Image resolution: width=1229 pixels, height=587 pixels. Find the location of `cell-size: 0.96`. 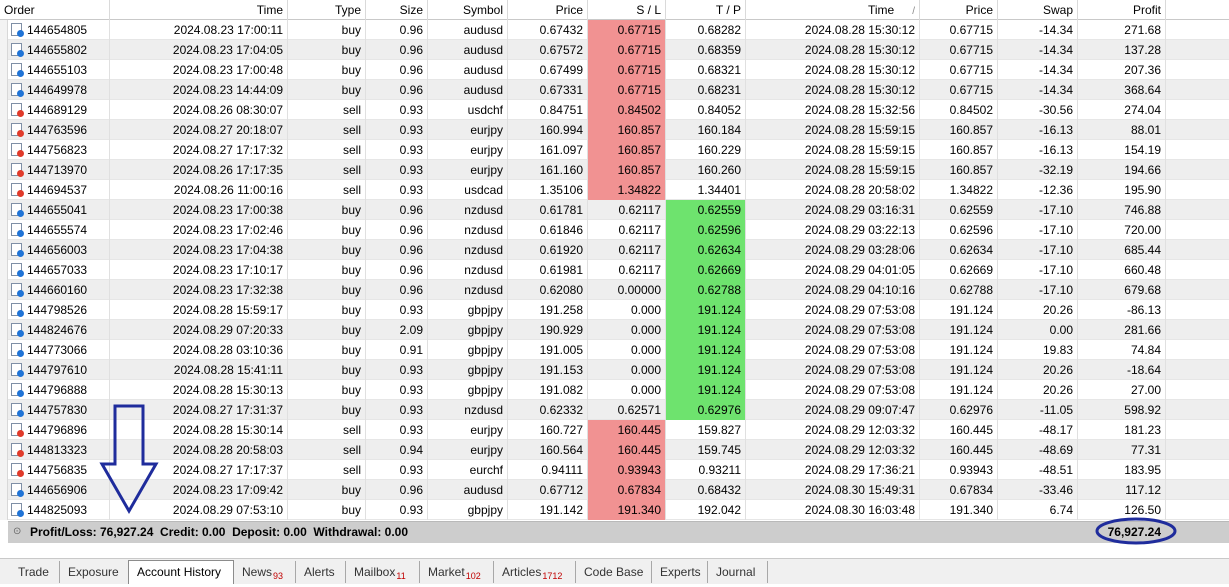

cell-size: 0.96 is located at coordinates (397, 490).